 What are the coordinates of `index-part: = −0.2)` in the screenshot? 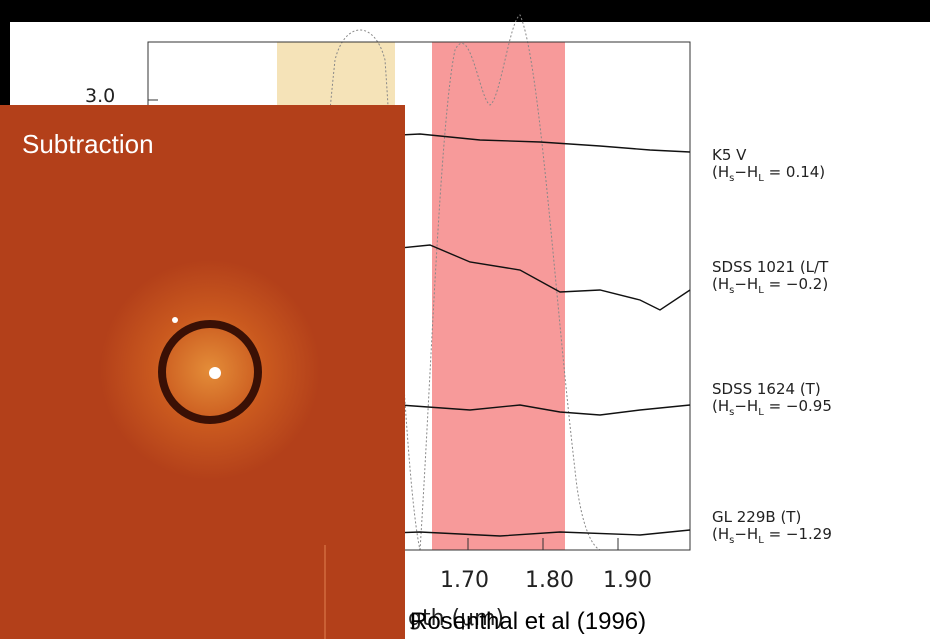 It's located at (796, 284).